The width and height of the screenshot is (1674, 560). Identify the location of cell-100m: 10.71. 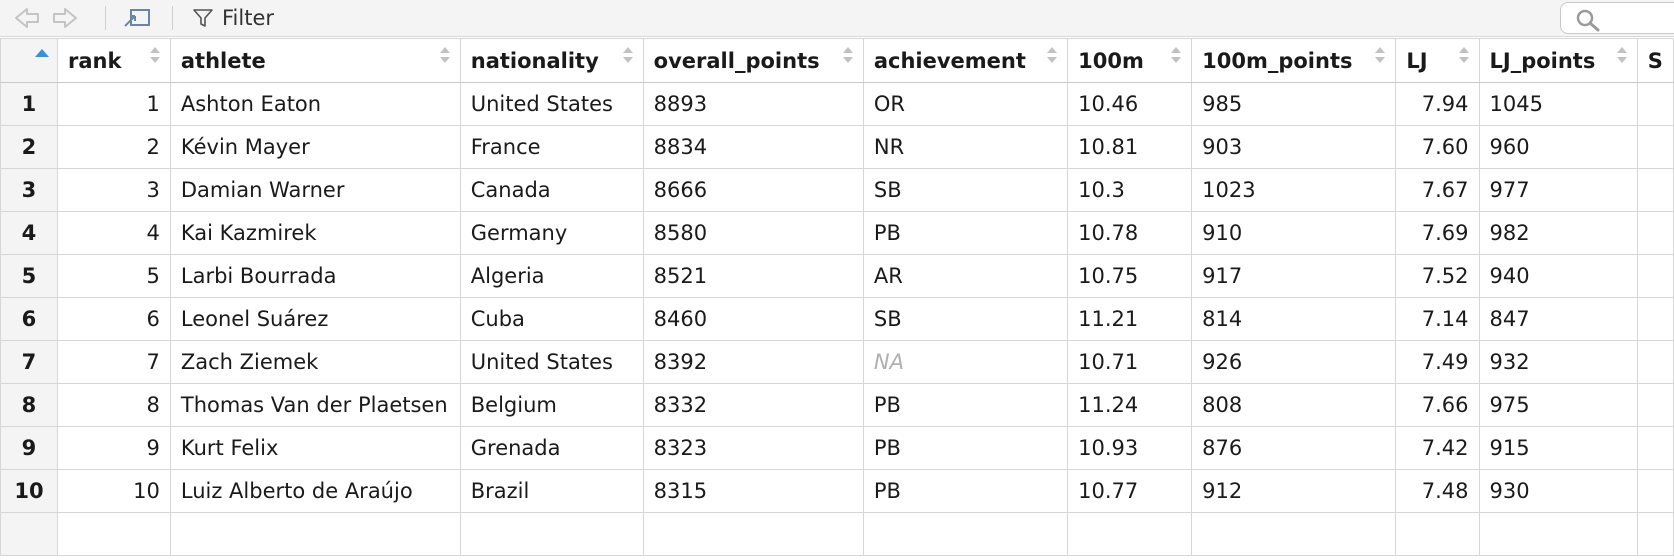
(1130, 362).